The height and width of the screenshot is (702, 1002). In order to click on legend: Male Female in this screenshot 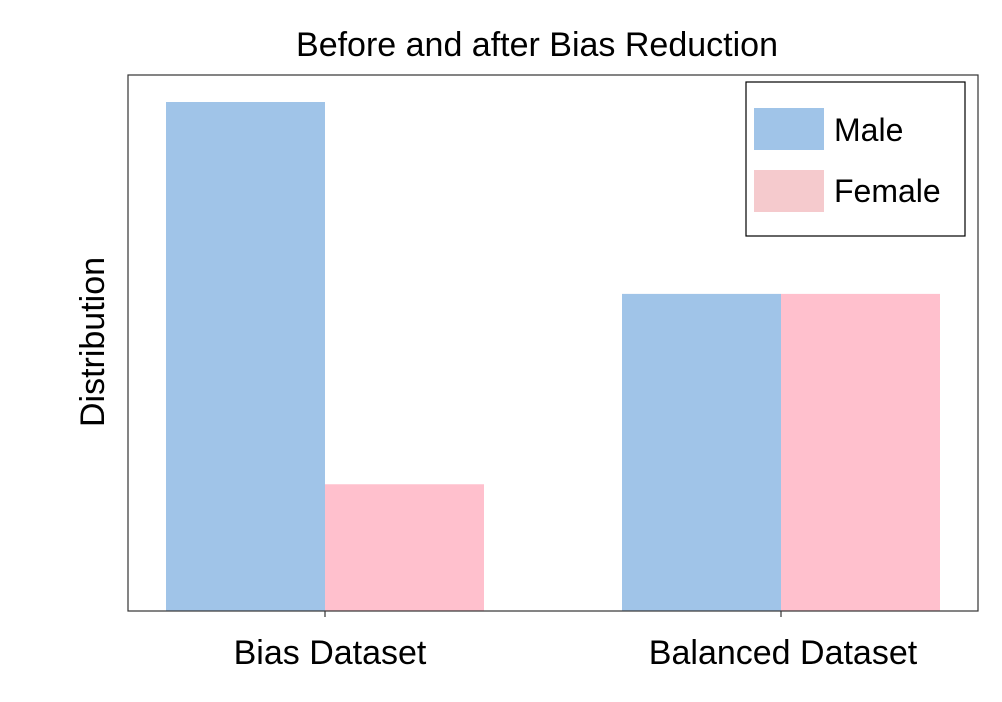, I will do `click(855, 159)`.